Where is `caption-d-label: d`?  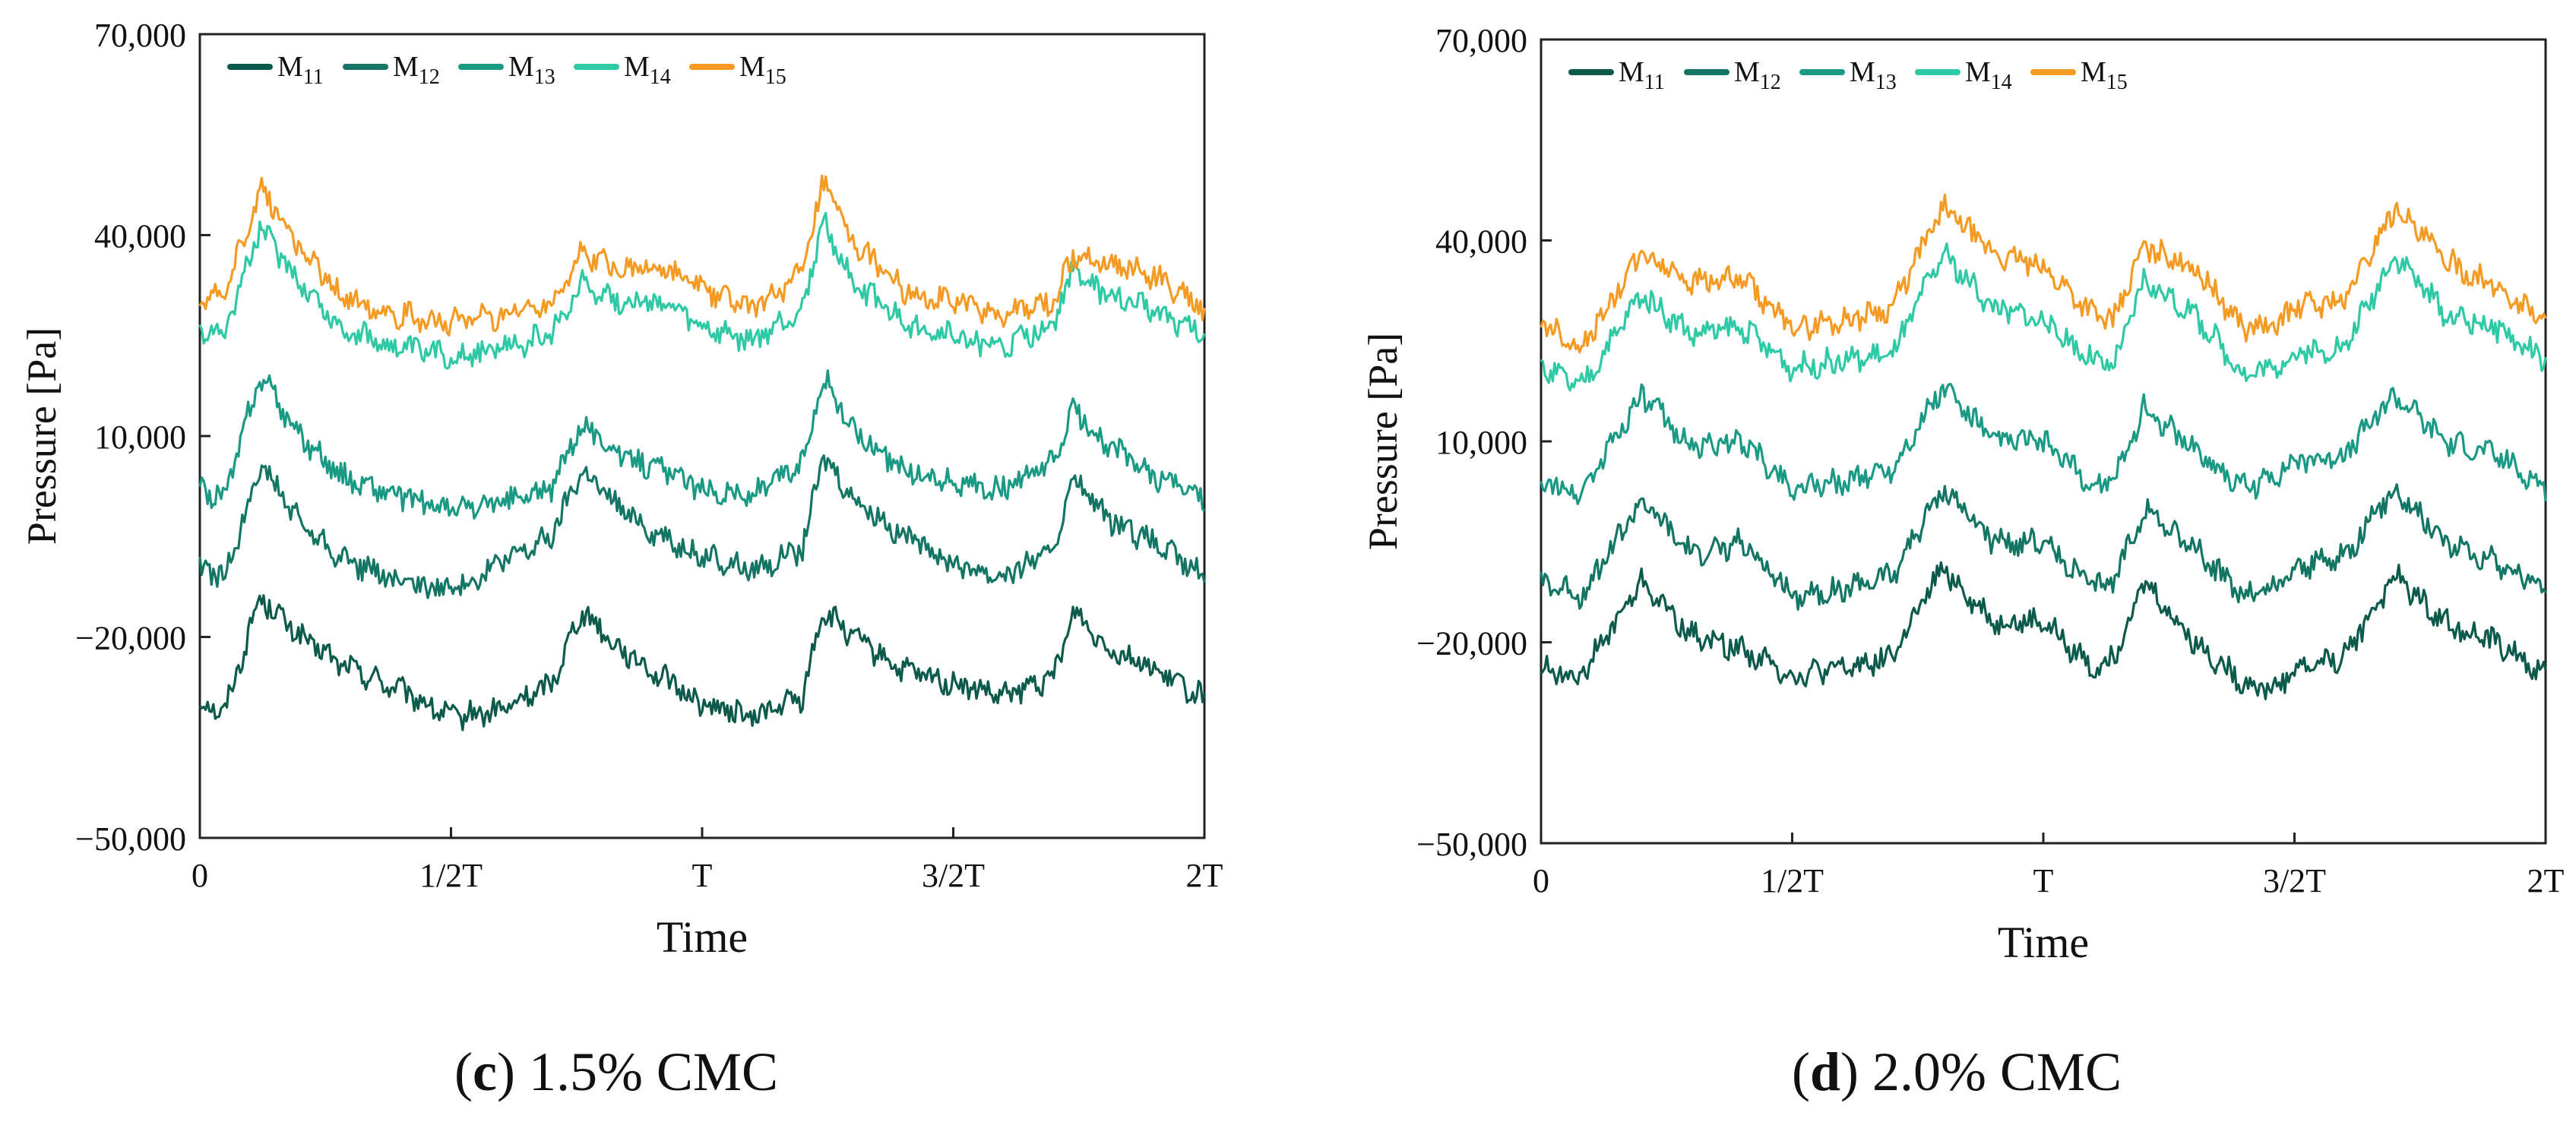 caption-d-label: d is located at coordinates (1825, 1071).